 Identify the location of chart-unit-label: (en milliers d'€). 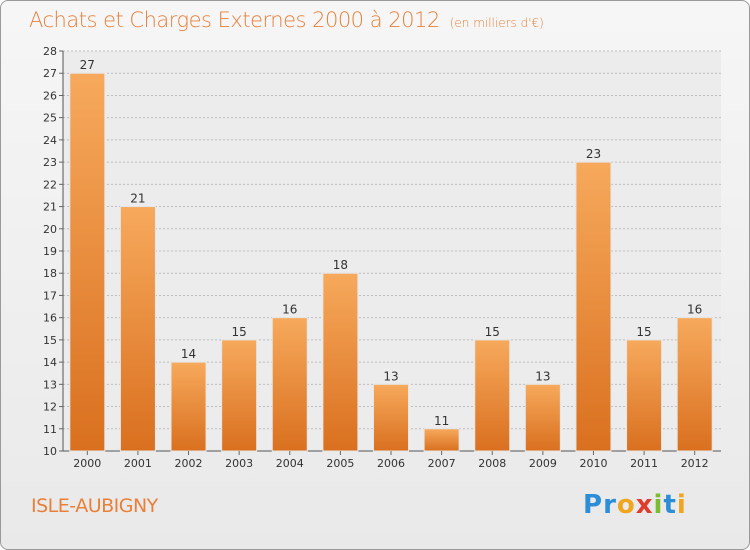
(496, 23).